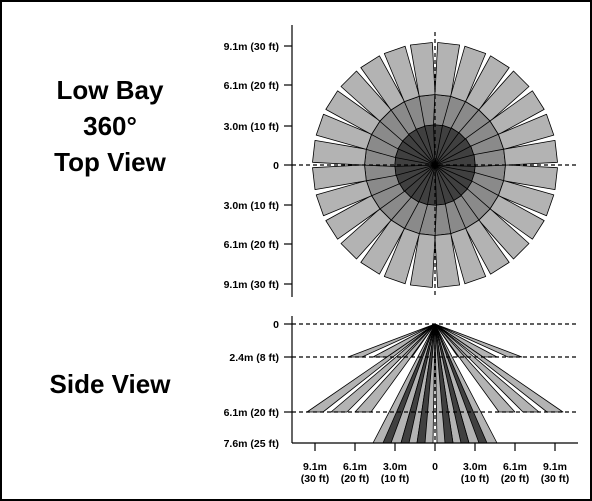 This screenshot has width=592, height=501. Describe the element at coordinates (276, 166) in the screenshot. I see `top-y-label: 0` at that location.